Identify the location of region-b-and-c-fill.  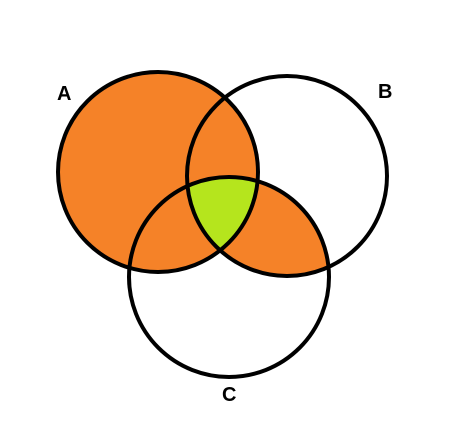
(258, 226).